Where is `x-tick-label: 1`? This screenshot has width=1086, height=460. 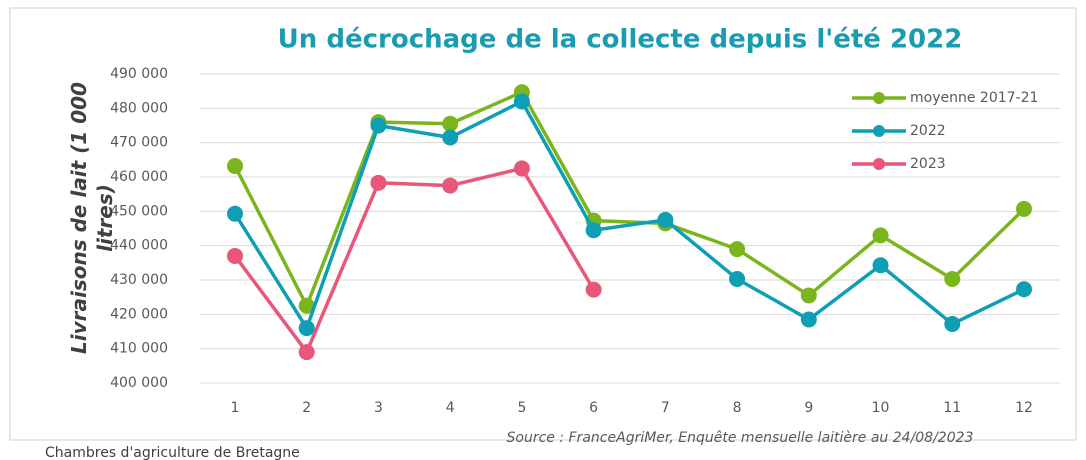 x-tick-label: 1 is located at coordinates (235, 408).